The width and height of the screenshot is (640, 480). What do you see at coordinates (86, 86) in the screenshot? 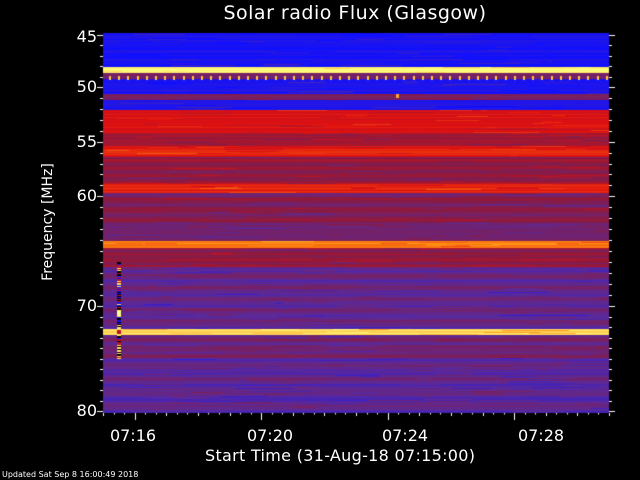
I see `y-tick-label: 50` at bounding box center [86, 86].